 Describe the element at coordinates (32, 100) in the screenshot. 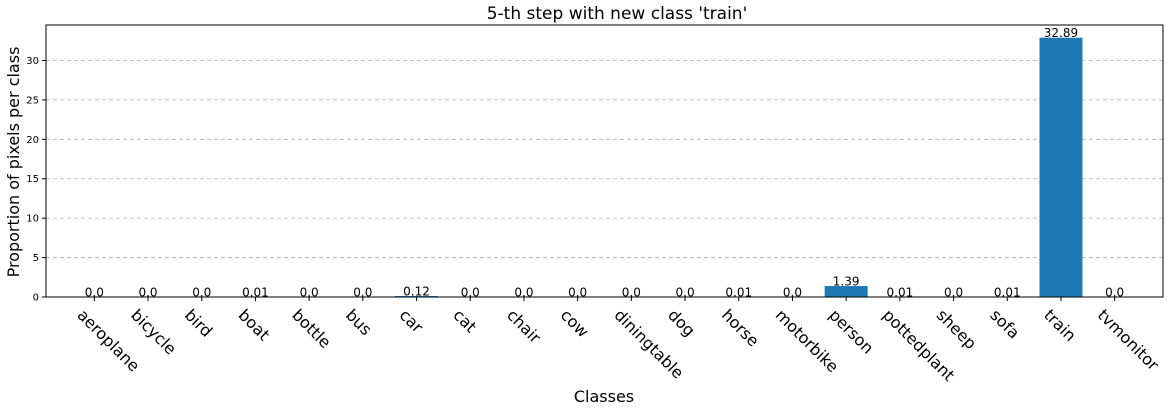

I see `y-tick-label: 25` at that location.